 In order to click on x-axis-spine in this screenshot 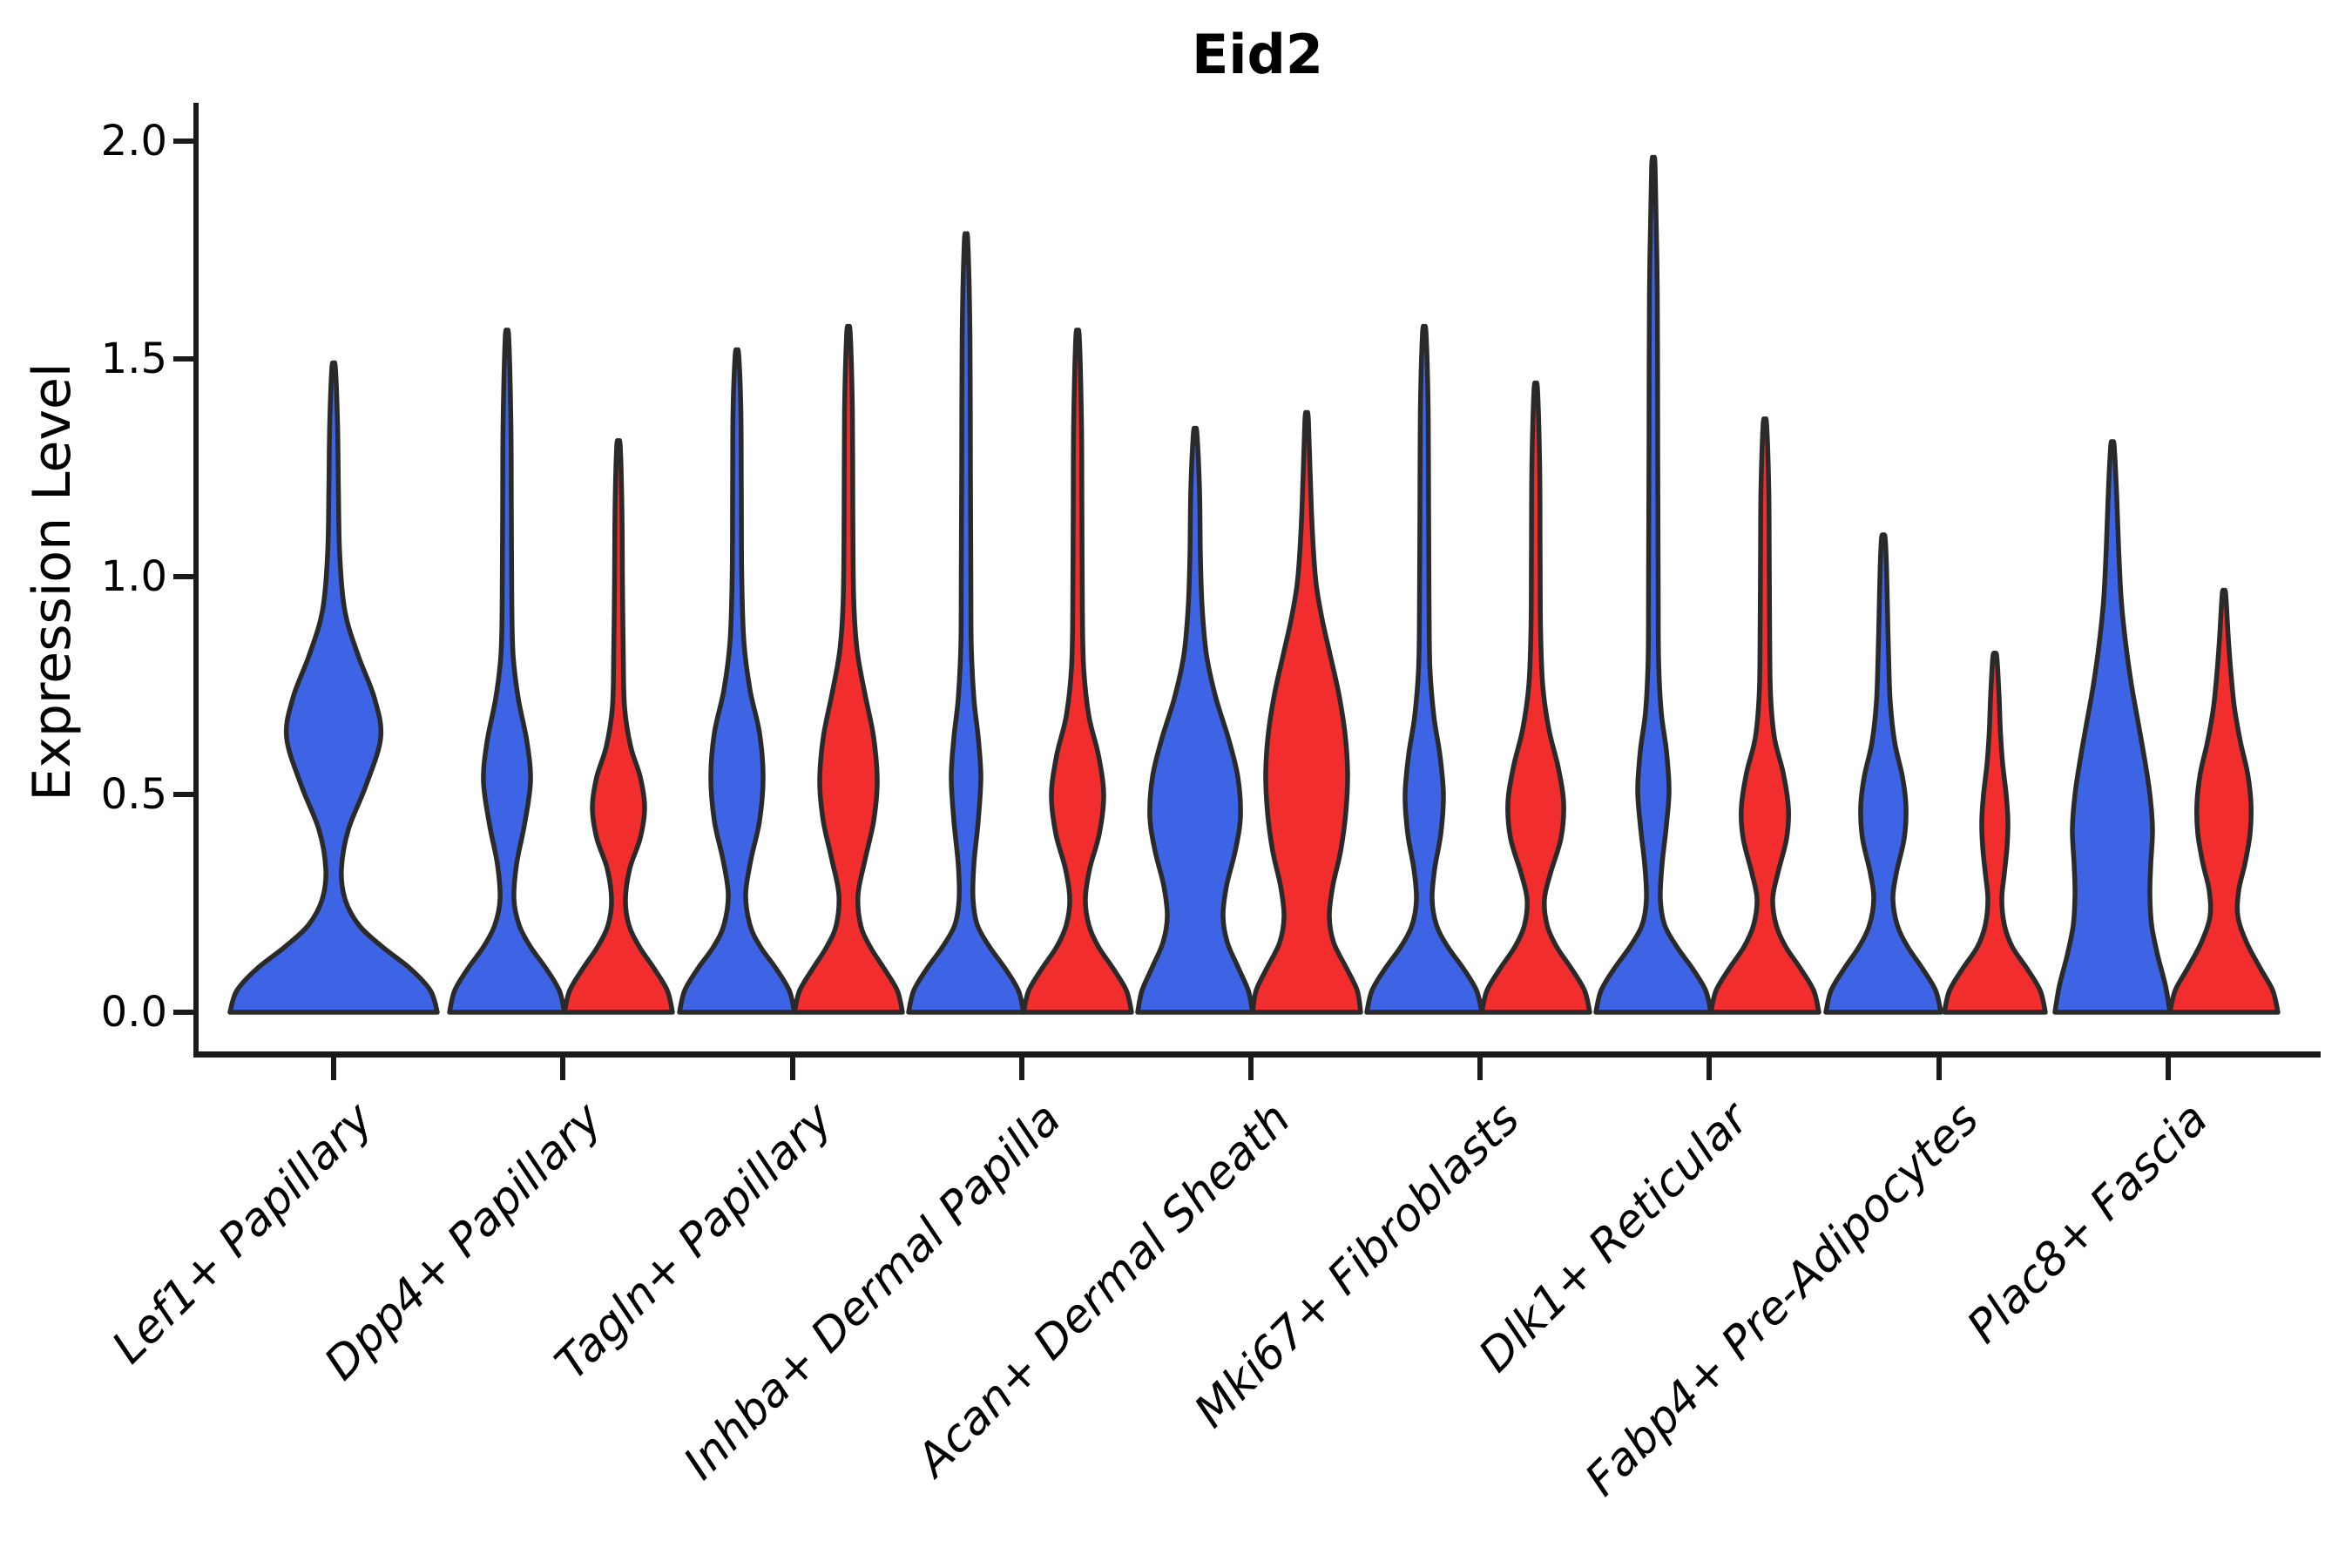, I will do `click(1257, 1054)`.